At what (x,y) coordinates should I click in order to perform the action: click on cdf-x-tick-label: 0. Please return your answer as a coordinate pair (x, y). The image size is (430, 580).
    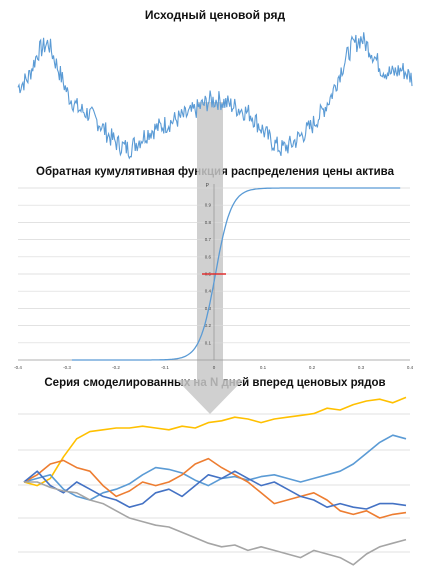
    Looking at the image, I should click on (214, 367).